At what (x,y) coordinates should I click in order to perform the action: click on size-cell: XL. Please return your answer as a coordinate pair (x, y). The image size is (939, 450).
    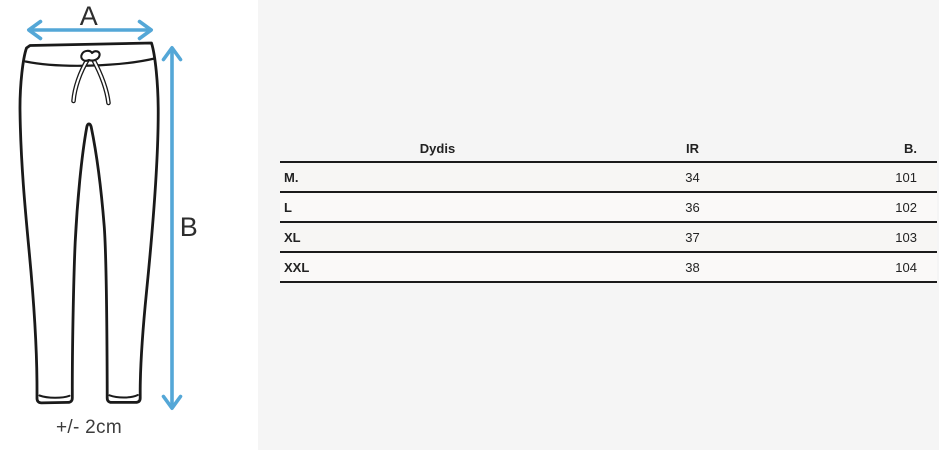
    Looking at the image, I should click on (437, 237).